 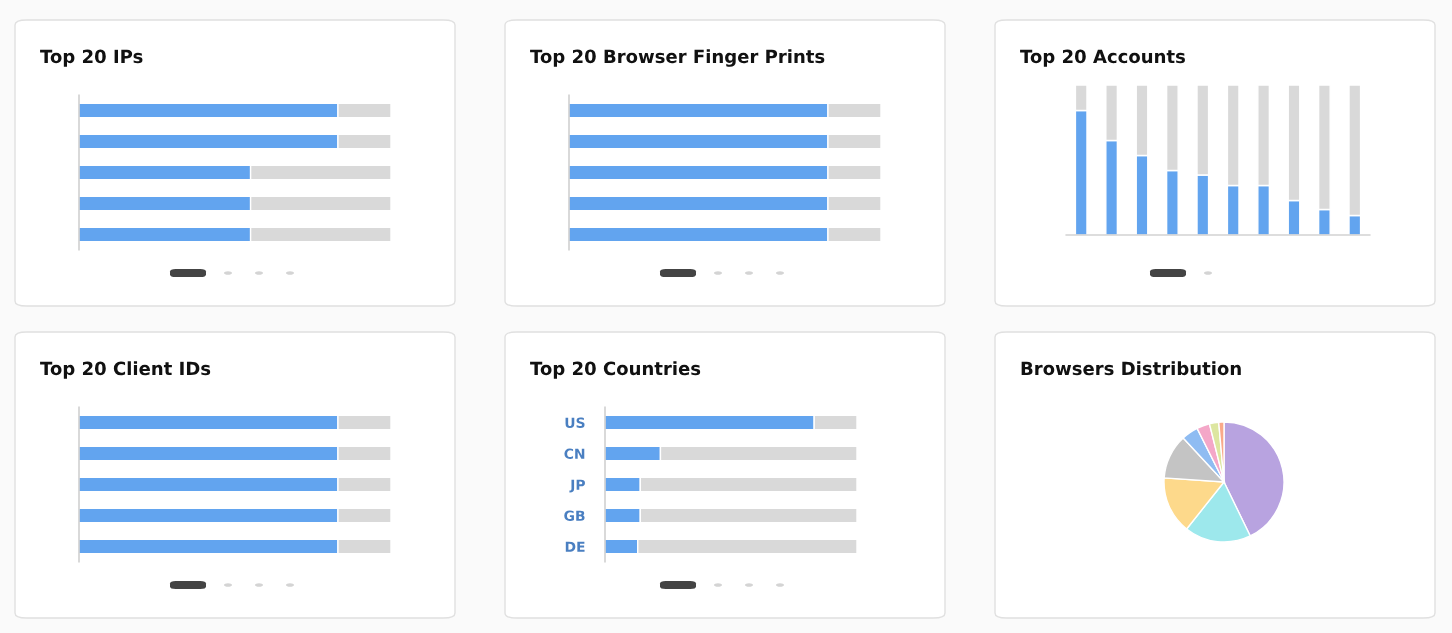 What do you see at coordinates (1102, 58) in the screenshot?
I see `chart-title: Top 20 Accounts` at bounding box center [1102, 58].